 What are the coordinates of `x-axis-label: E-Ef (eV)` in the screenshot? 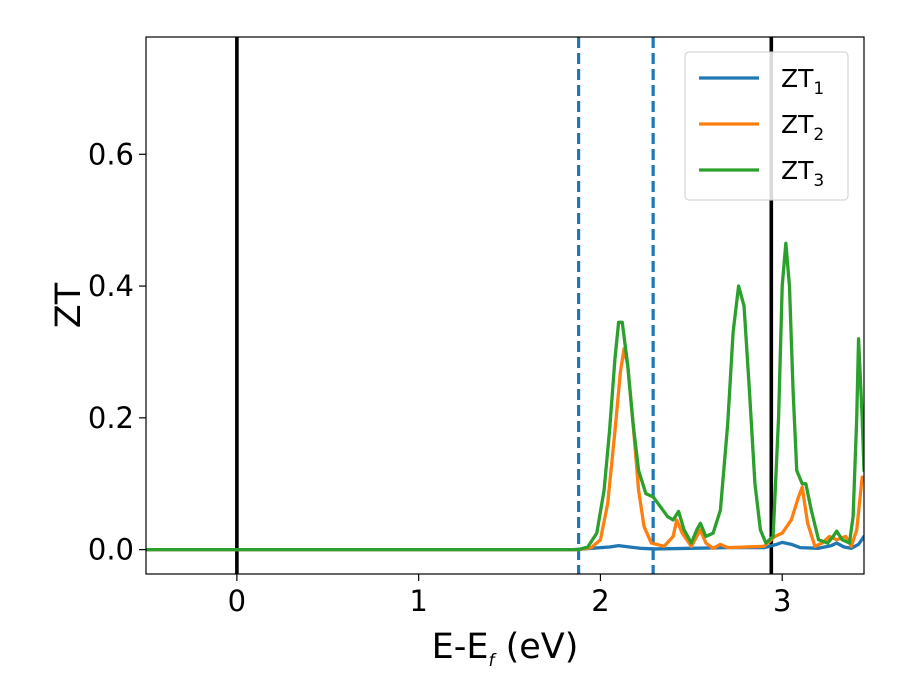 It's located at (505, 649).